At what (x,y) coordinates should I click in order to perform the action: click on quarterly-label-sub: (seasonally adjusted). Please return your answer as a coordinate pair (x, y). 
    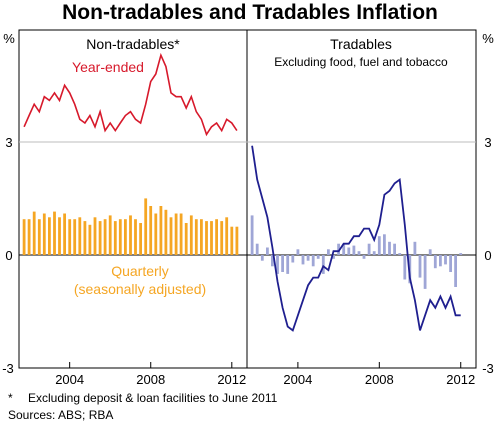
    Looking at the image, I should click on (140, 289).